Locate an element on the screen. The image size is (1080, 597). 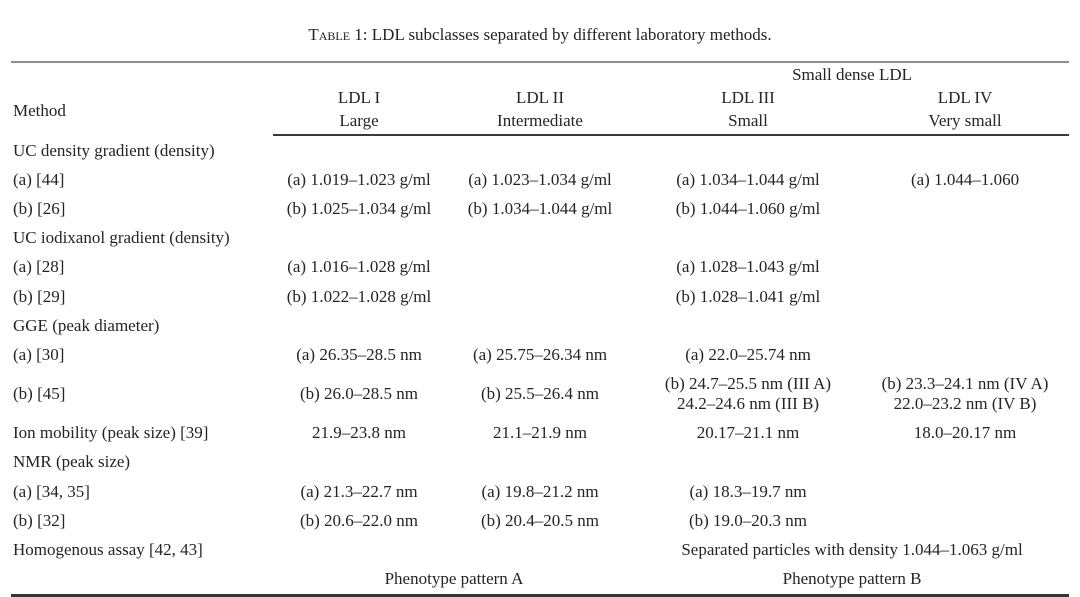
header-ldl3: LDL III is located at coordinates (748, 97).